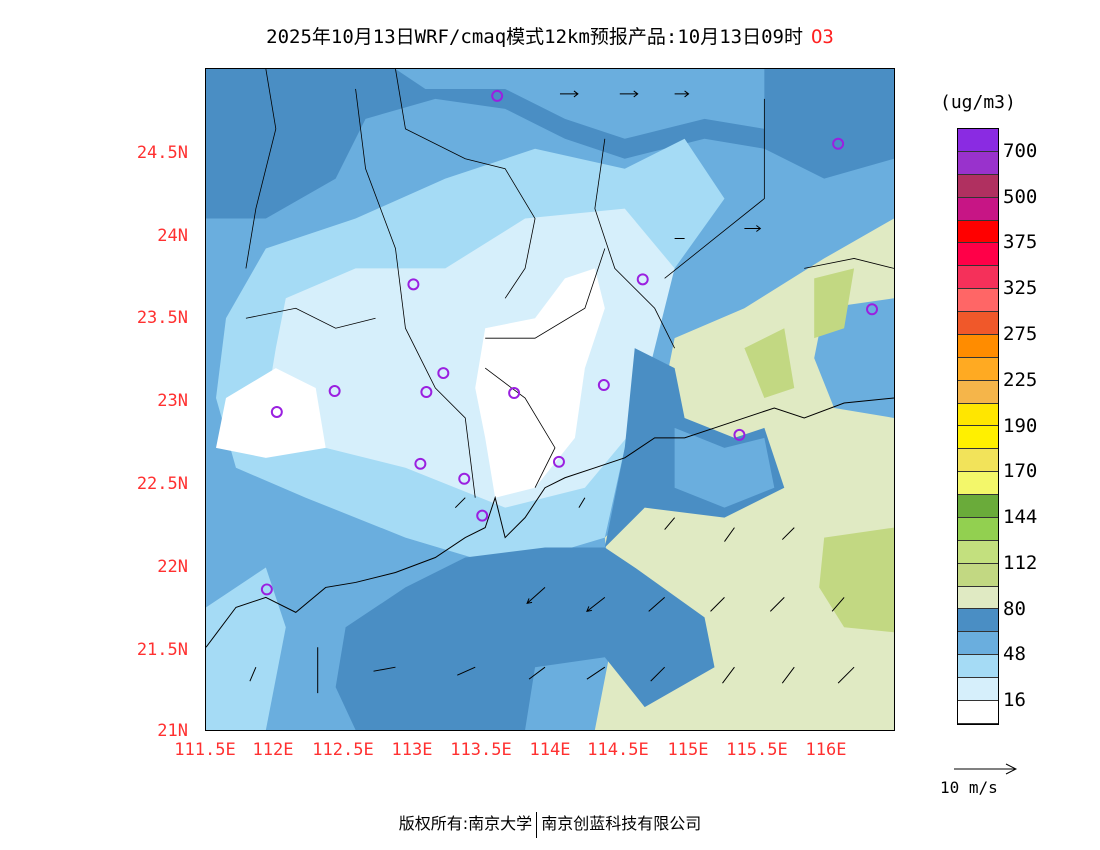 The image size is (1100, 850). I want to click on copyright-footer: 版权所有:南京大学 南京创蓝科技有限公司, so click(550, 824).